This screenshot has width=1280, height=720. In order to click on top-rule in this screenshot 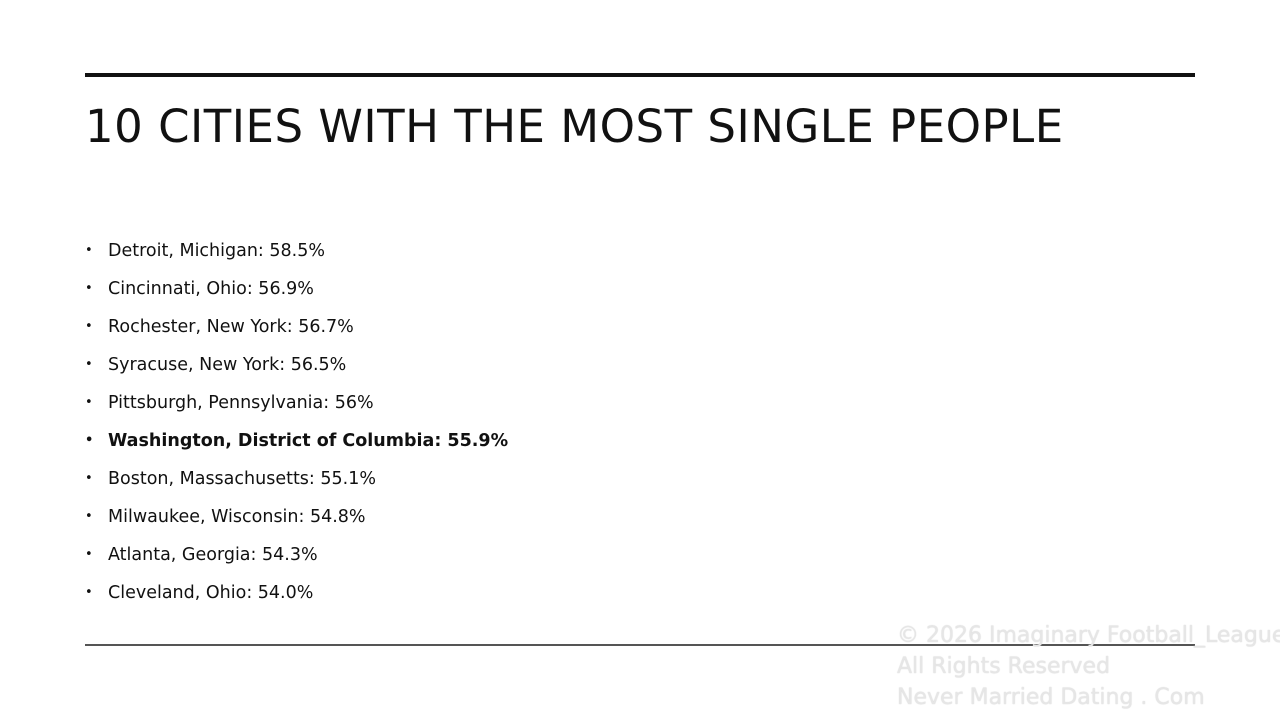, I will do `click(640, 75)`.